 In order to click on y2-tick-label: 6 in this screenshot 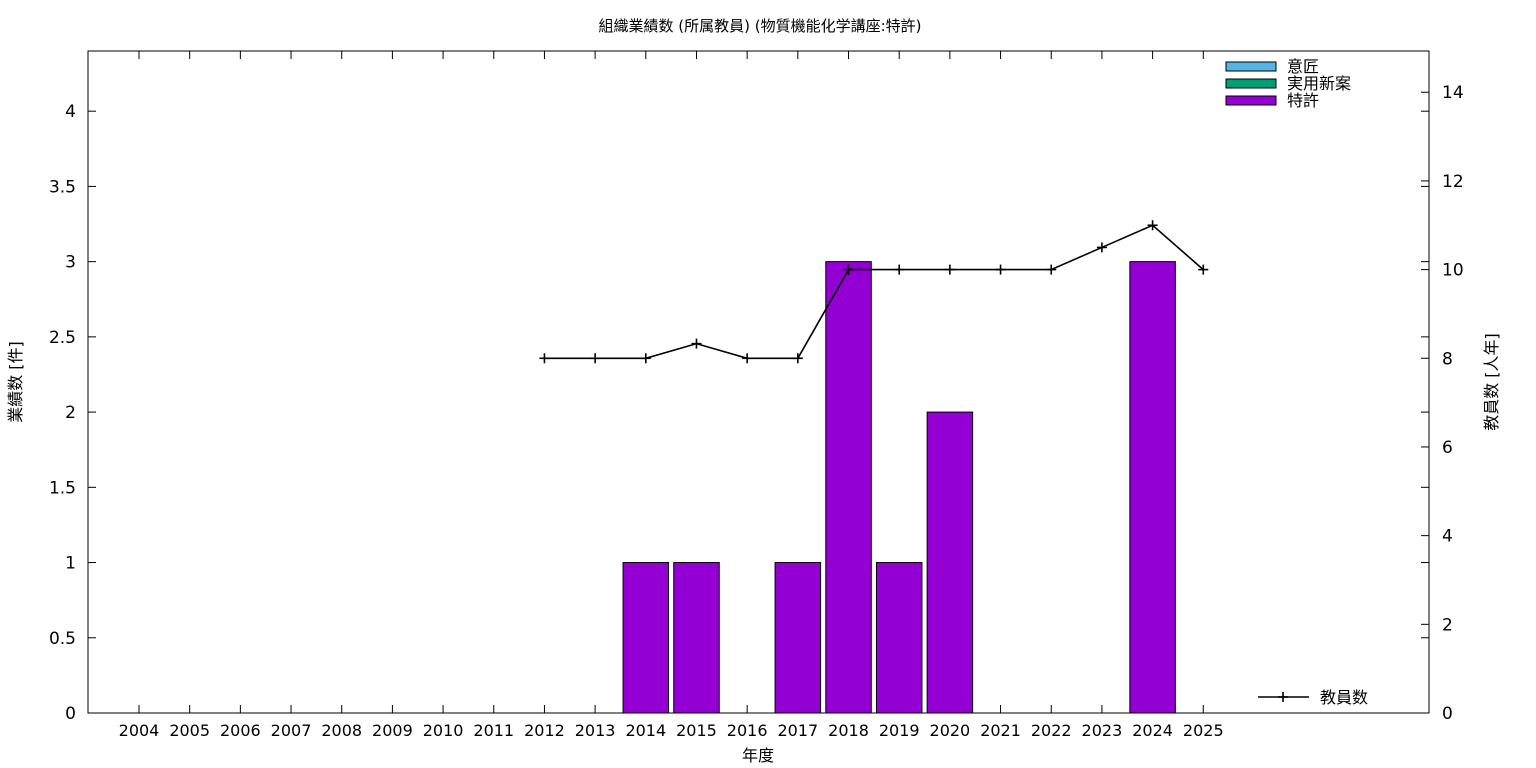, I will do `click(1447, 448)`.